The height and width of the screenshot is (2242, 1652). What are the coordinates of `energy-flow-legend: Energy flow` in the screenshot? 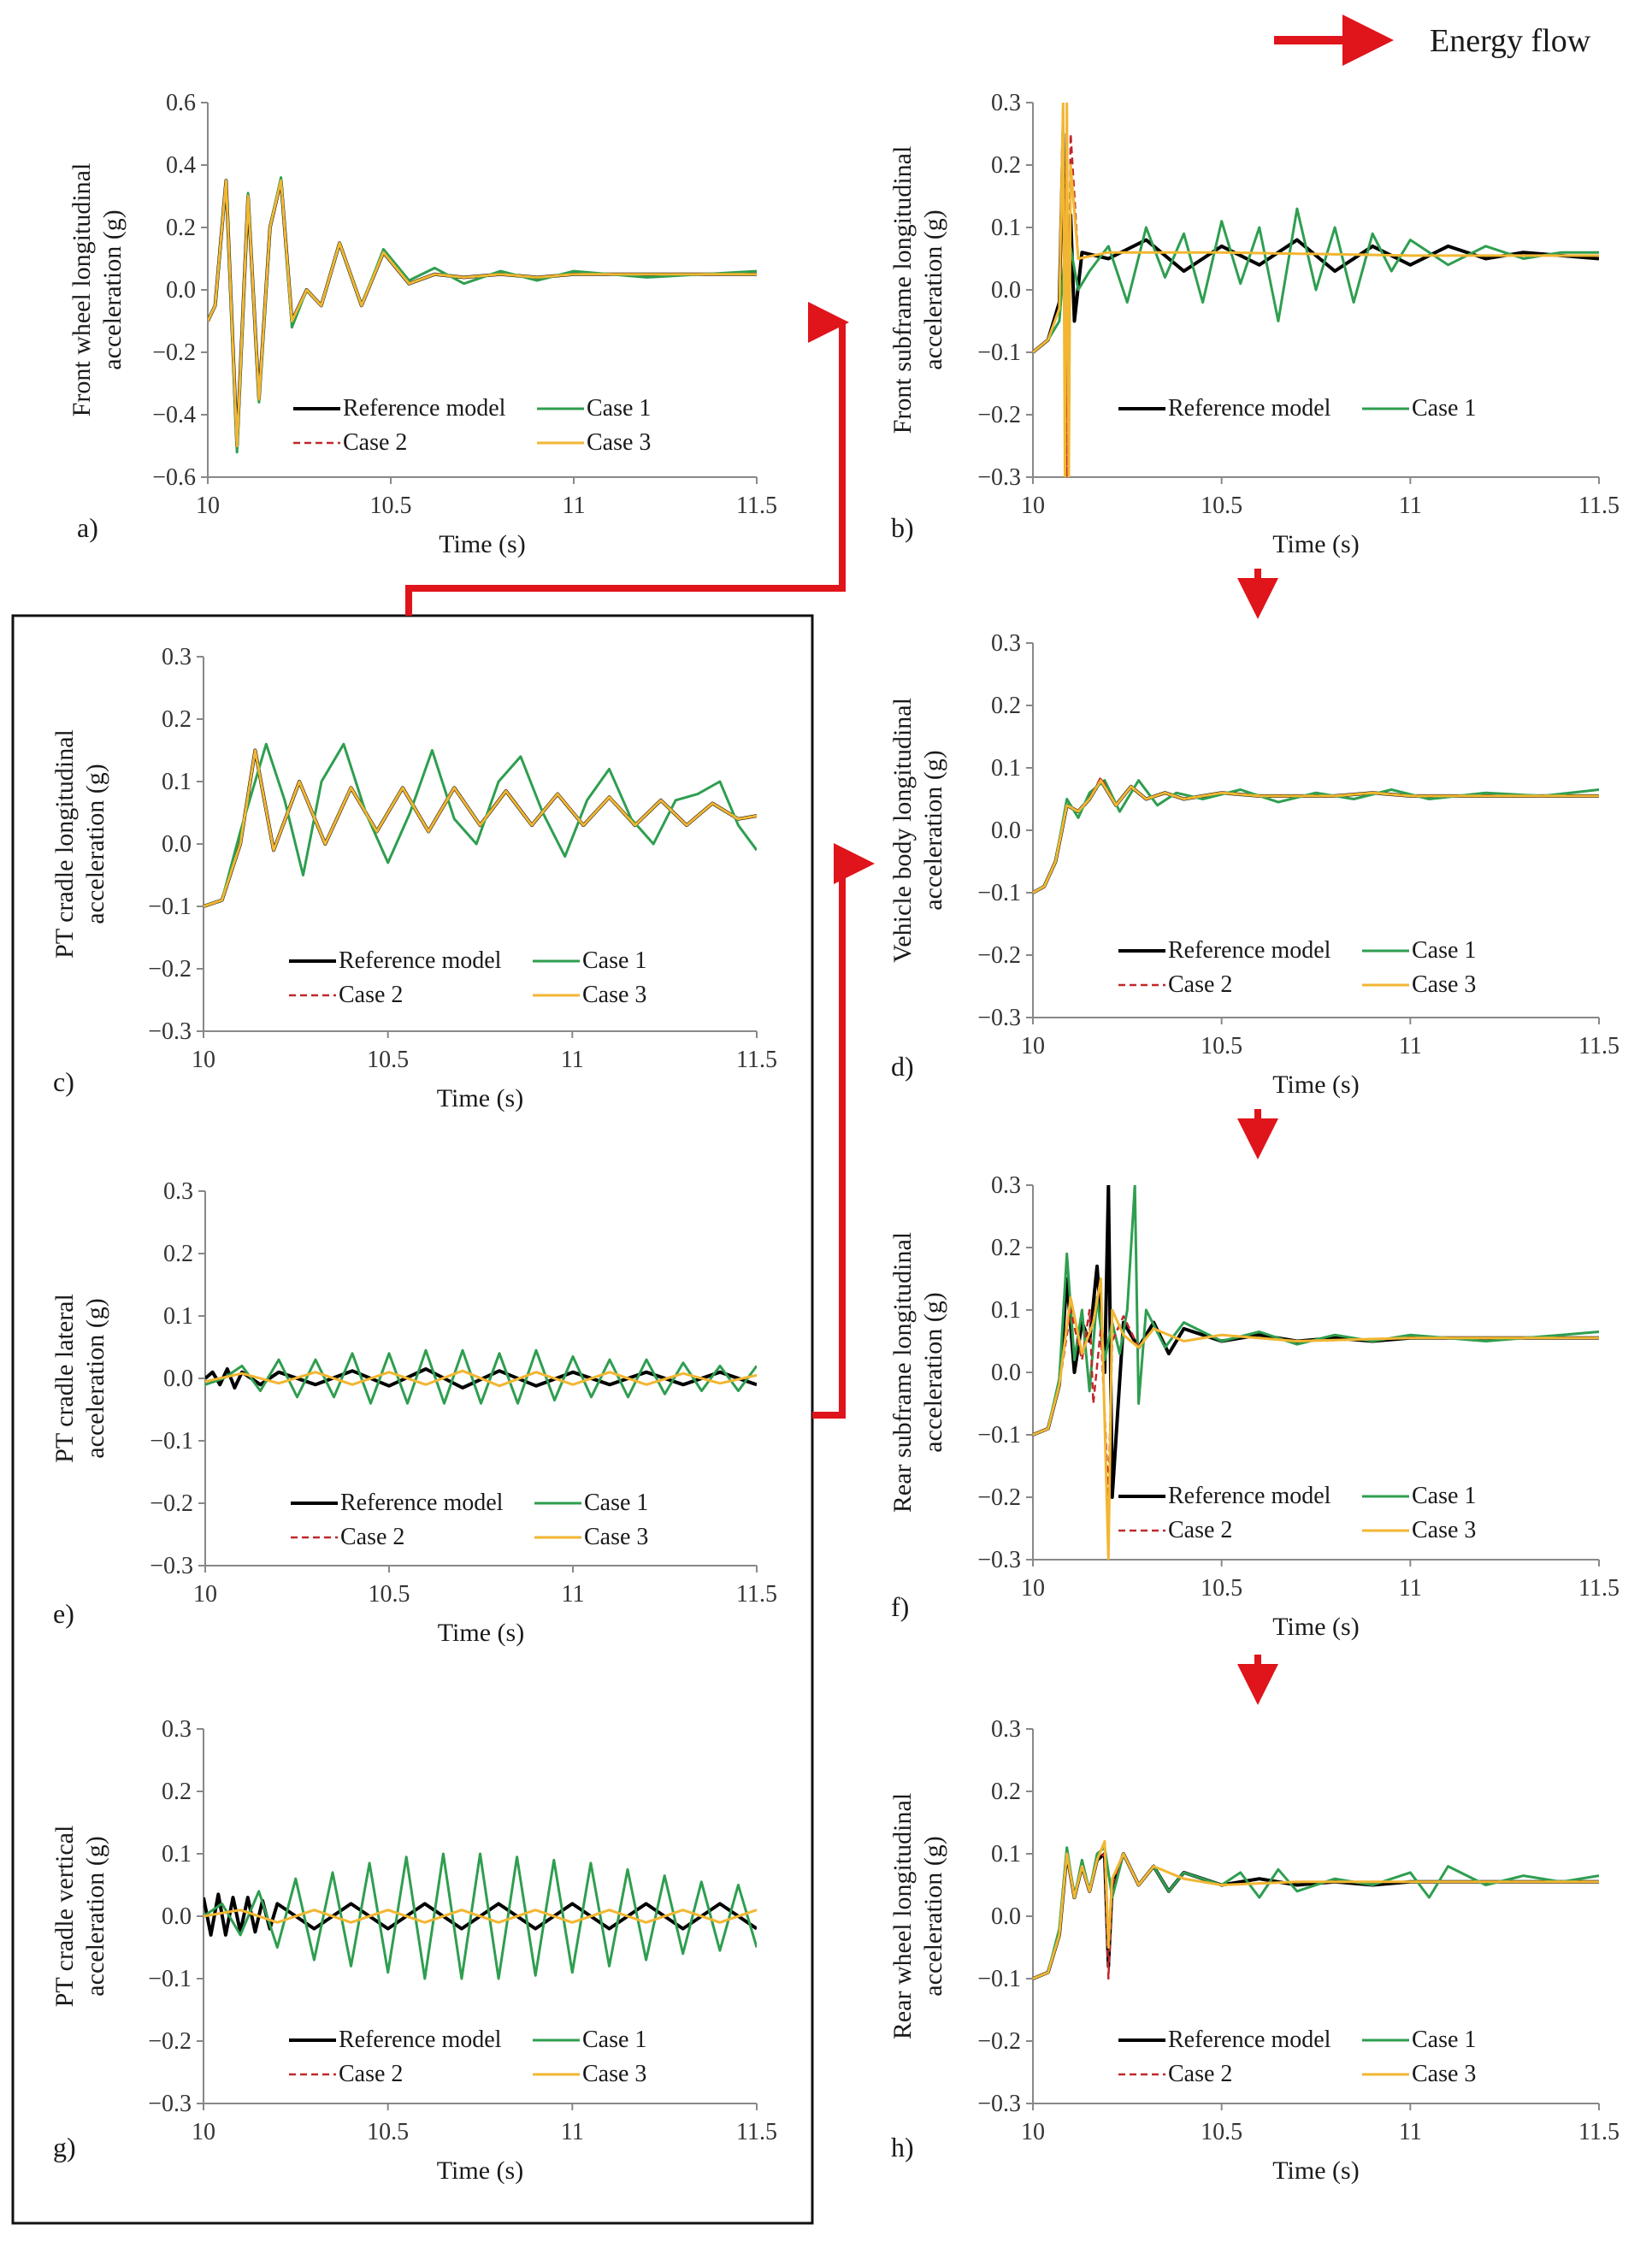 It's located at (1432, 40).